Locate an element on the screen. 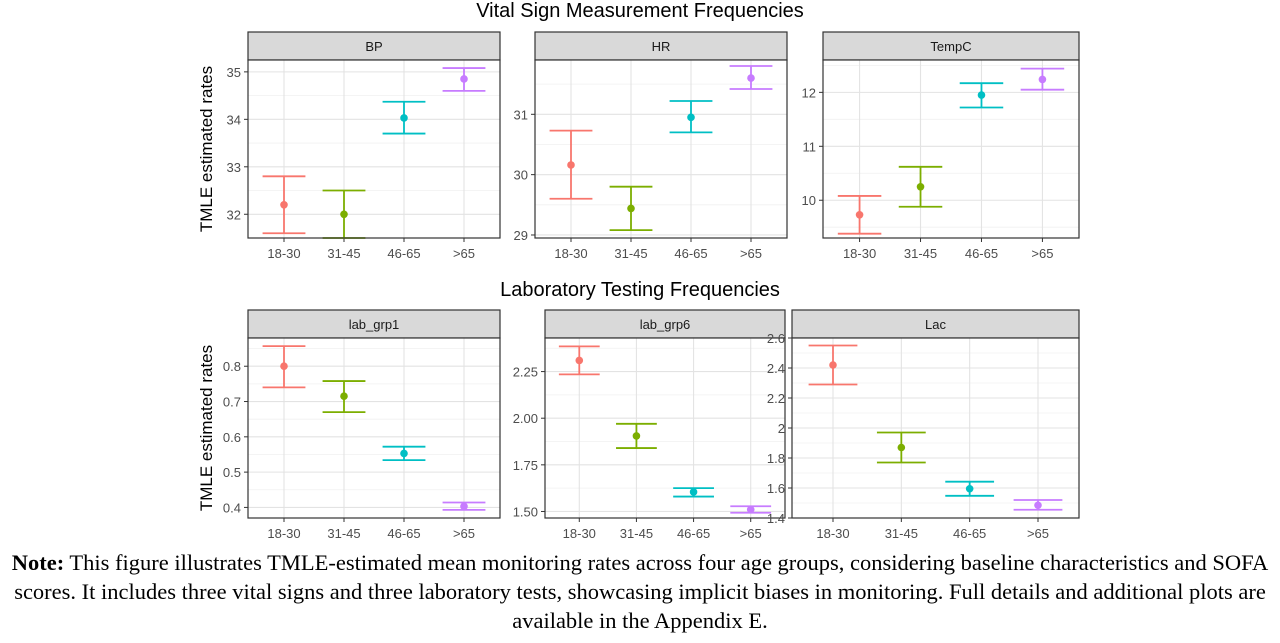 Image resolution: width=1280 pixels, height=643 pixels. facet-strip-Lac is located at coordinates (935, 324).